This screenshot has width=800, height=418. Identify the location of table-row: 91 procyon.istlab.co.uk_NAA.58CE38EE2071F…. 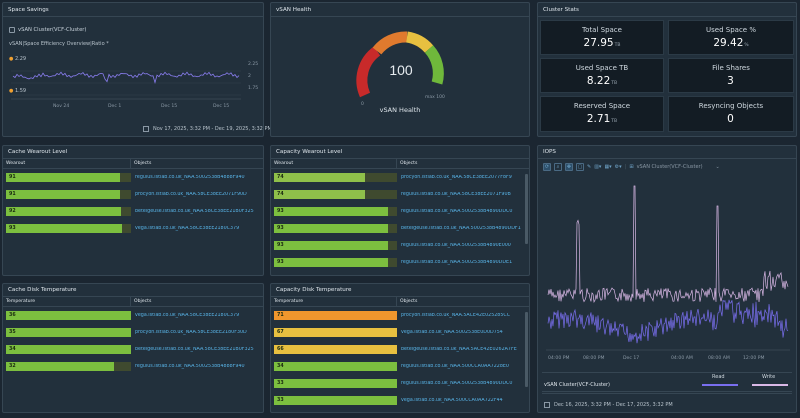
(133, 194).